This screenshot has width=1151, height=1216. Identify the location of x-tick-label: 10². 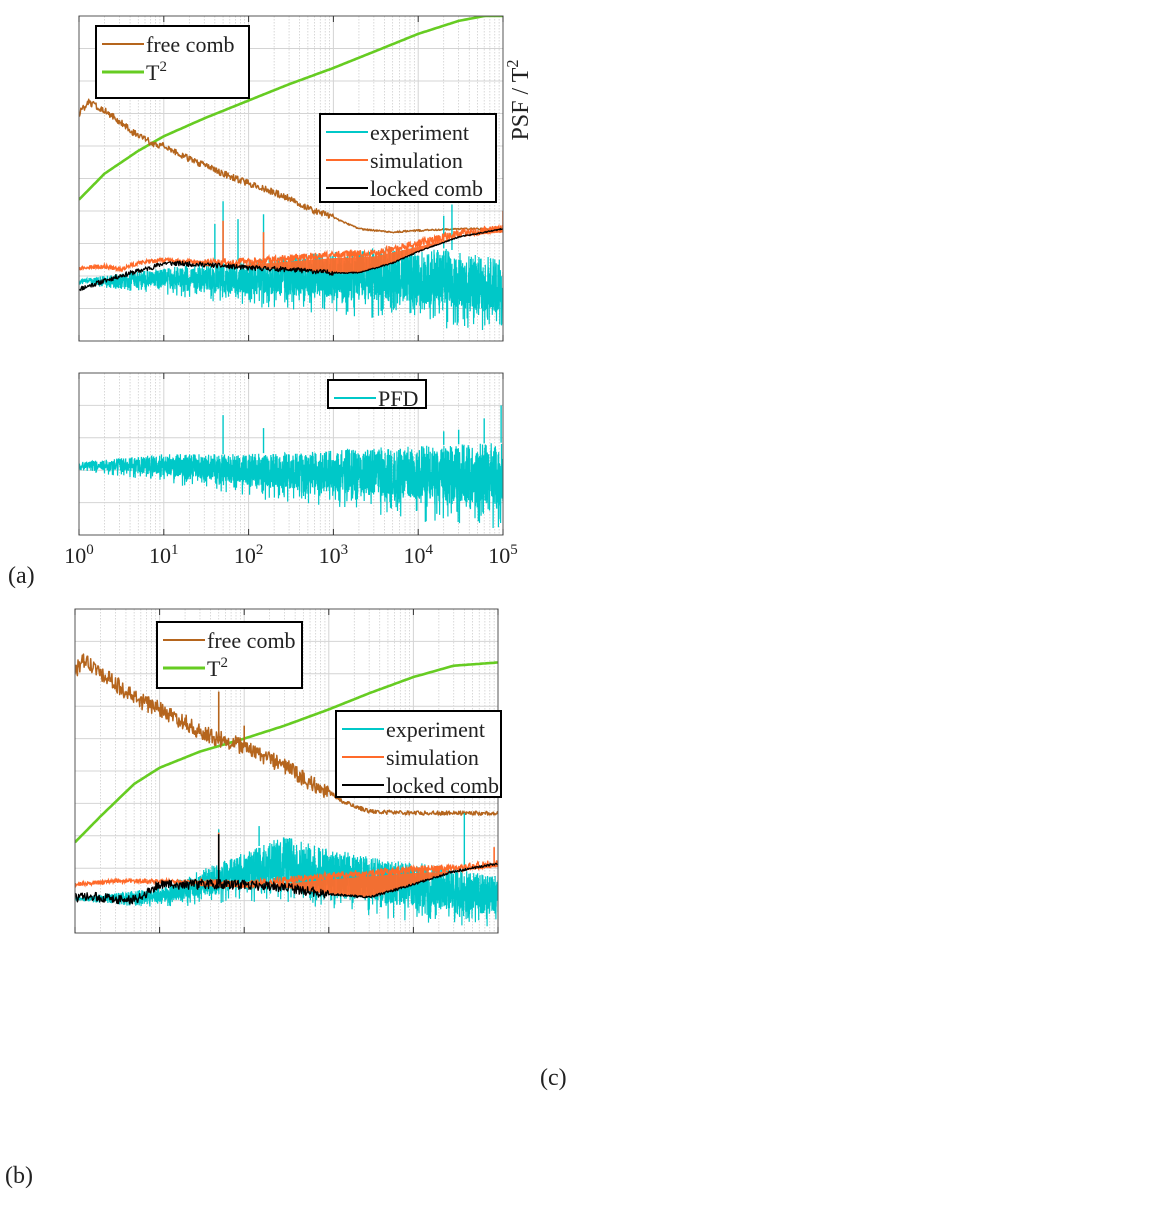
(248, 555).